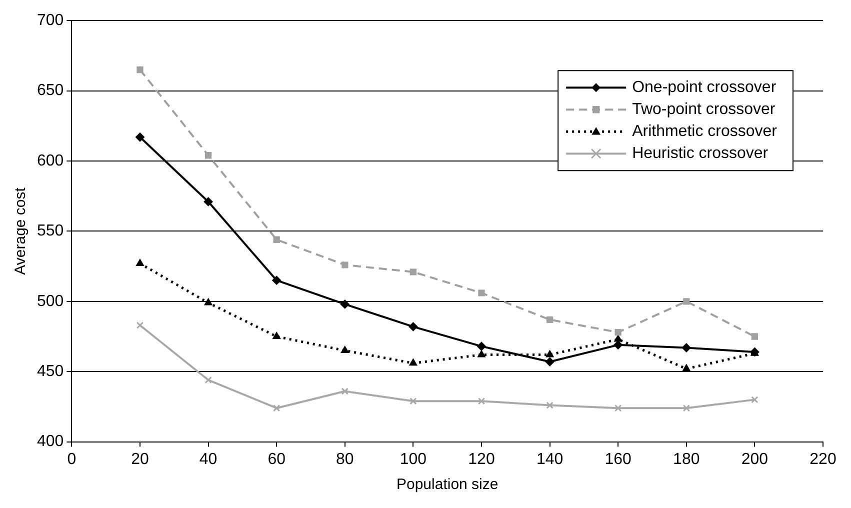  Describe the element at coordinates (21, 230) in the screenshot. I see `y-axis-title: Average cost` at that location.